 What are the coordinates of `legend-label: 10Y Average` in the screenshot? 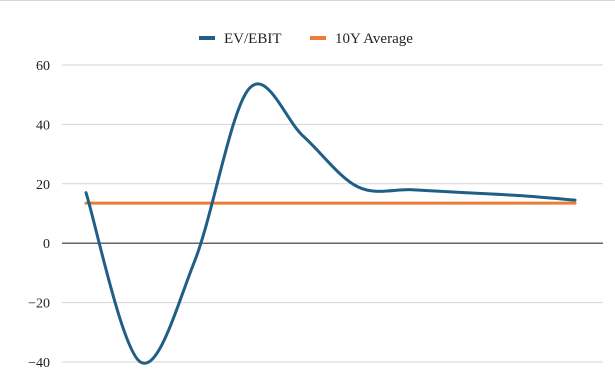 It's located at (374, 39).